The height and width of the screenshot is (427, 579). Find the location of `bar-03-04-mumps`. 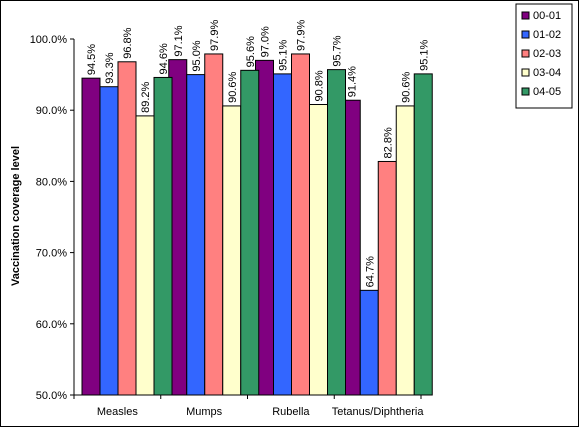

bar-03-04-mumps is located at coordinates (232, 250).